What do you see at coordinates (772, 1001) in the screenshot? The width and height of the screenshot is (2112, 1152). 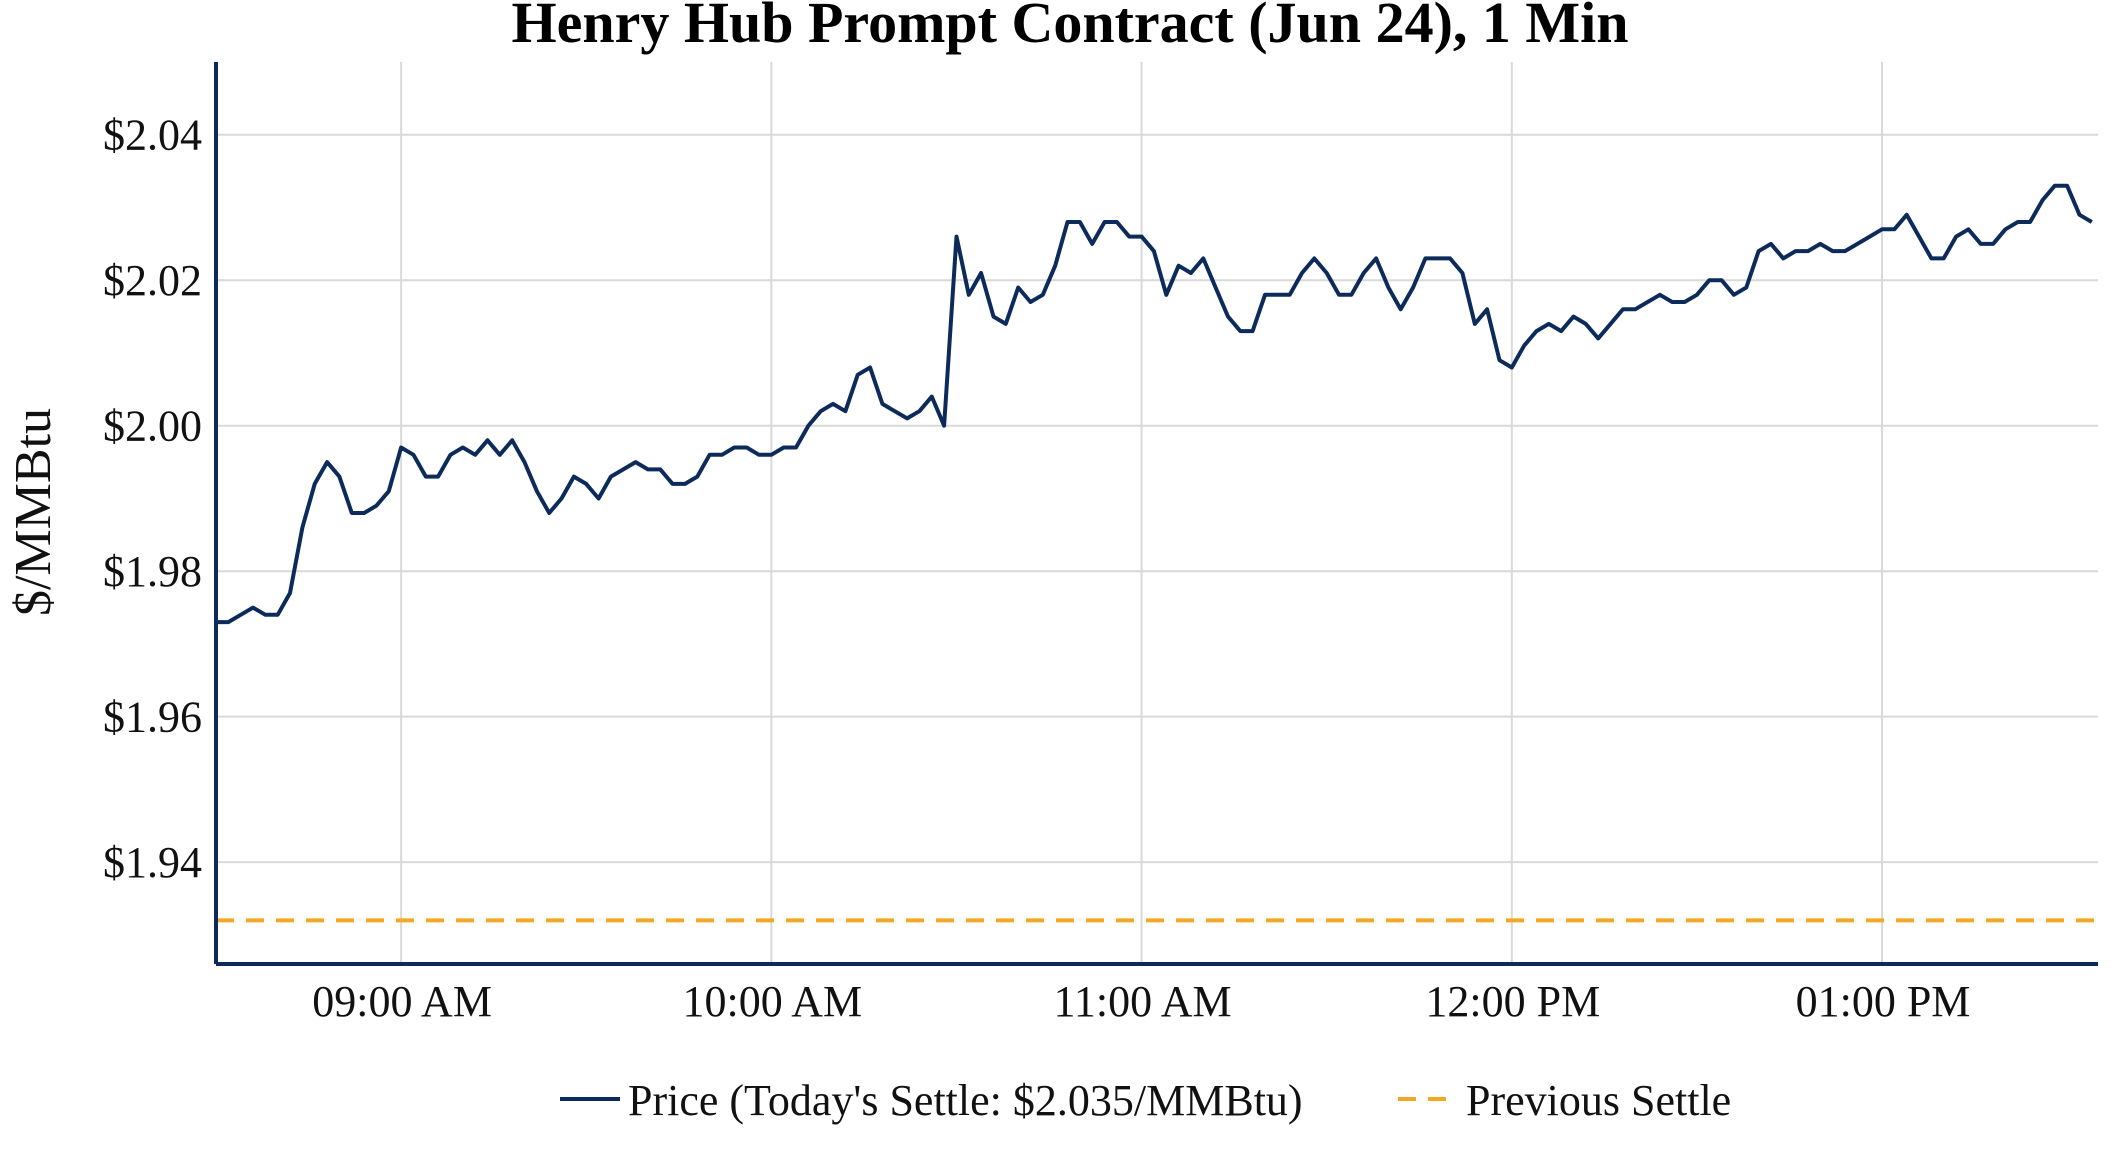 I see `x-tick-label: 10:00 AM` at bounding box center [772, 1001].